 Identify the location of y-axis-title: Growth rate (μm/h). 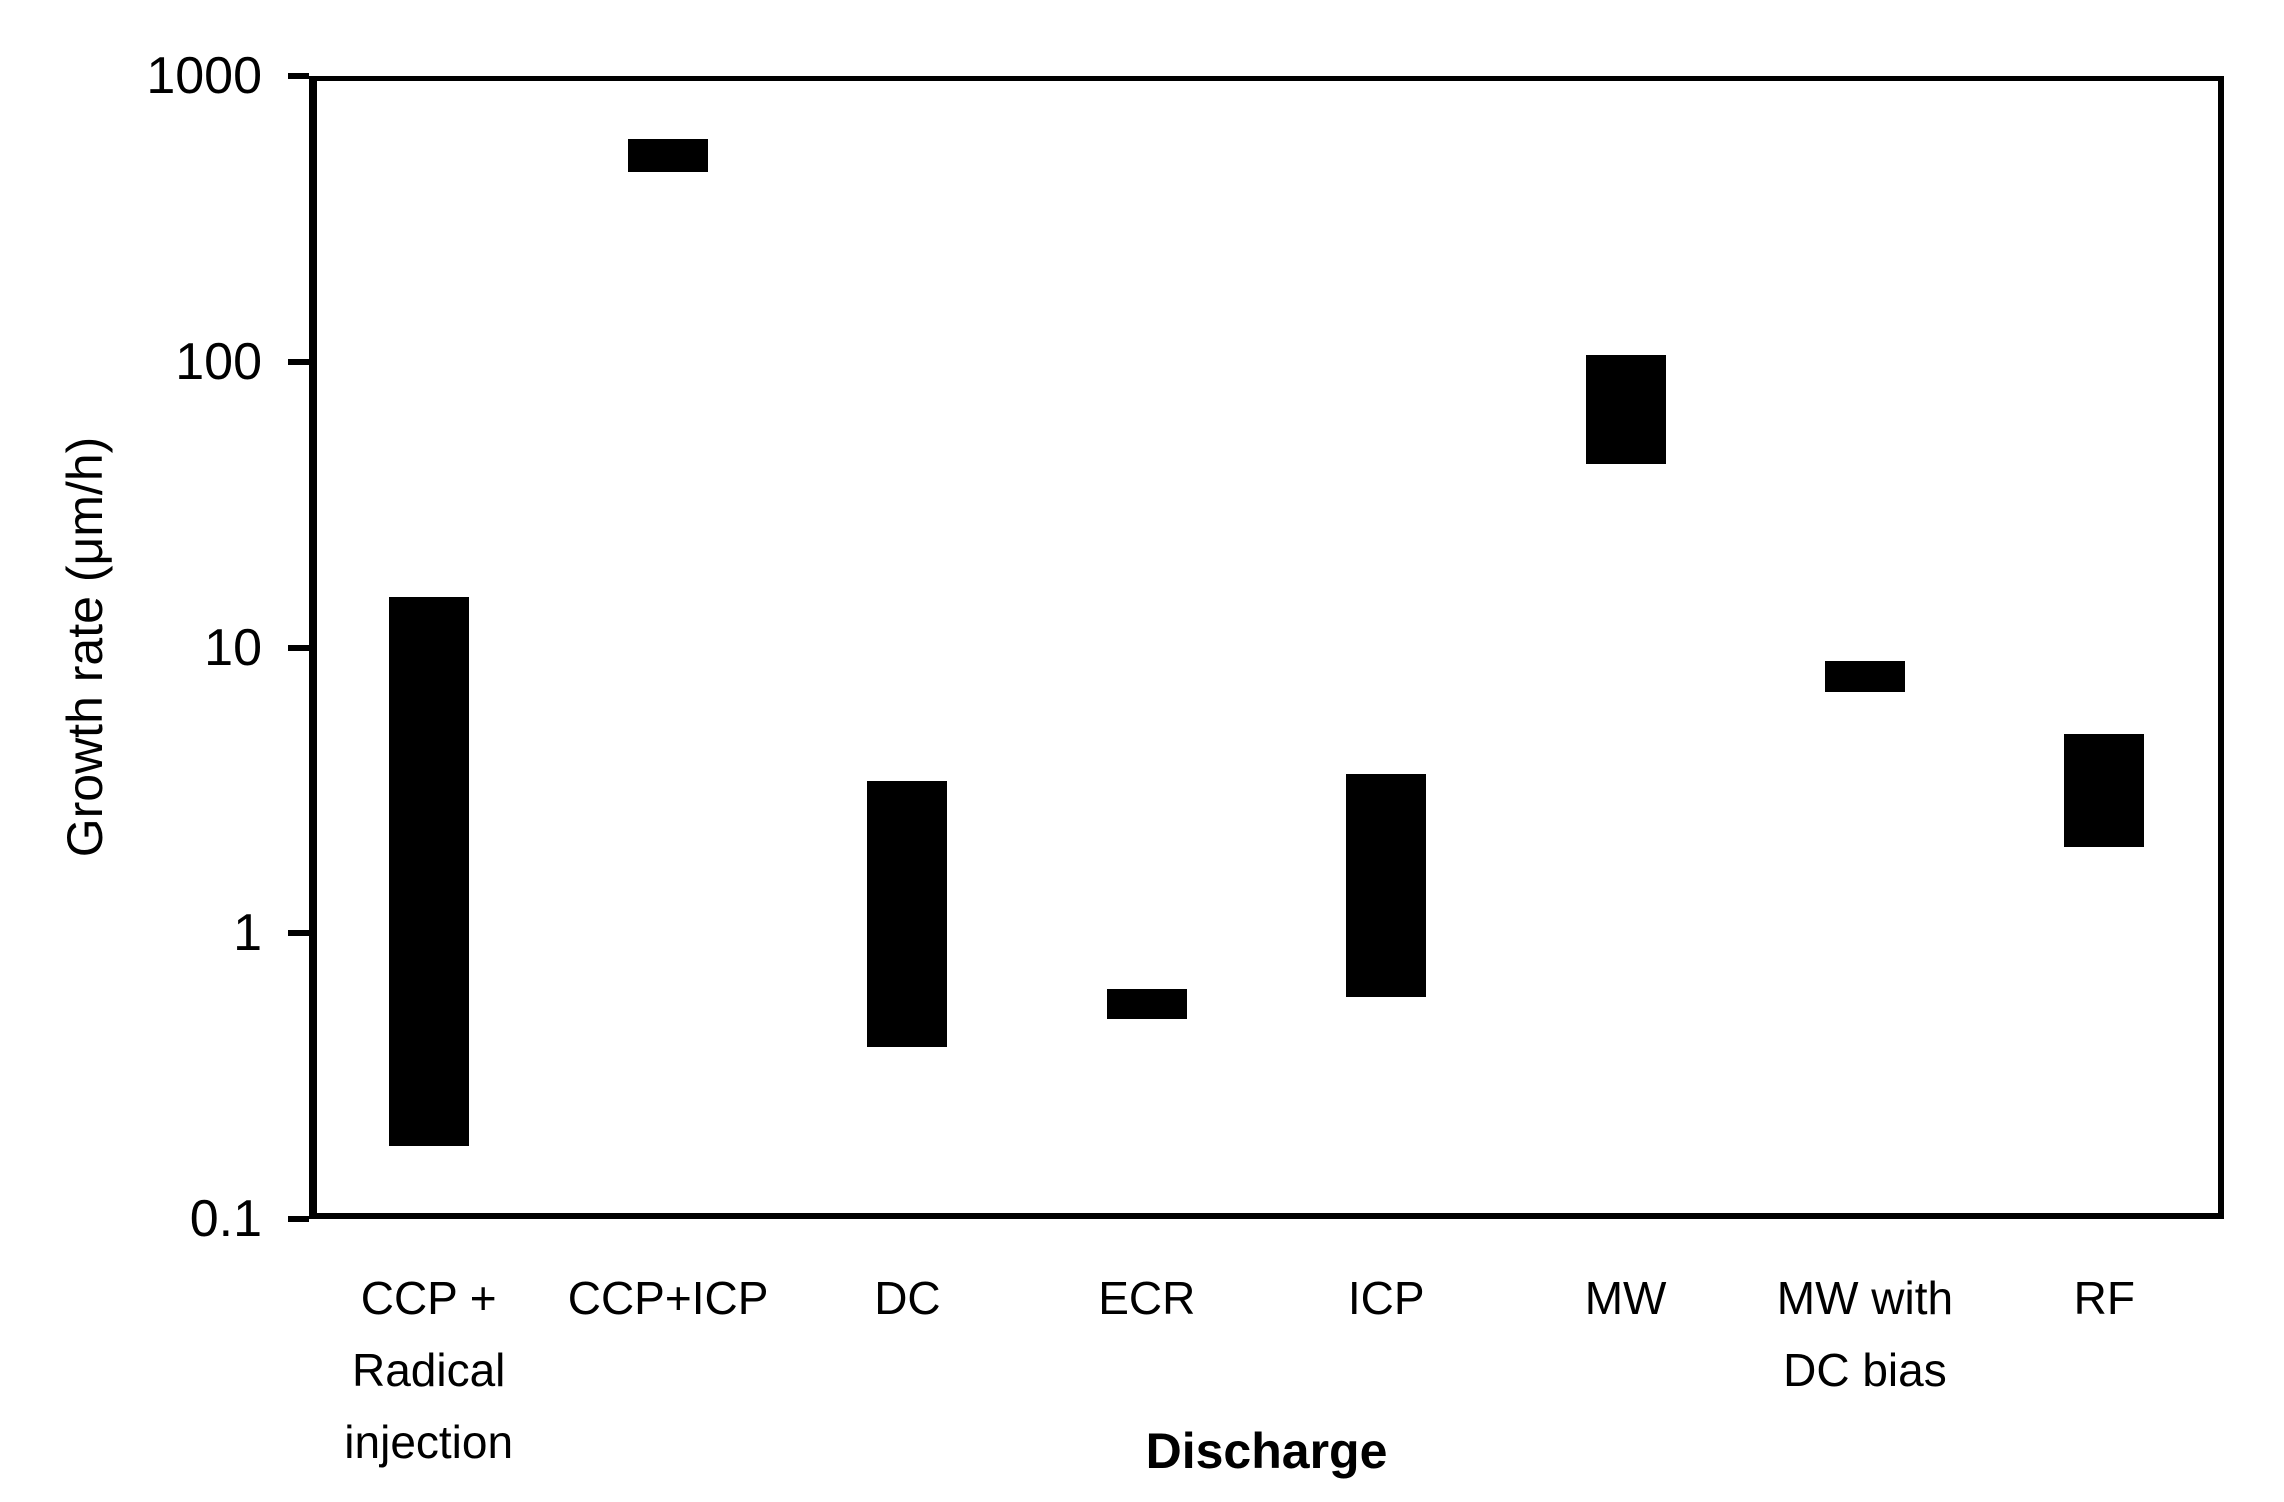
(85, 647).